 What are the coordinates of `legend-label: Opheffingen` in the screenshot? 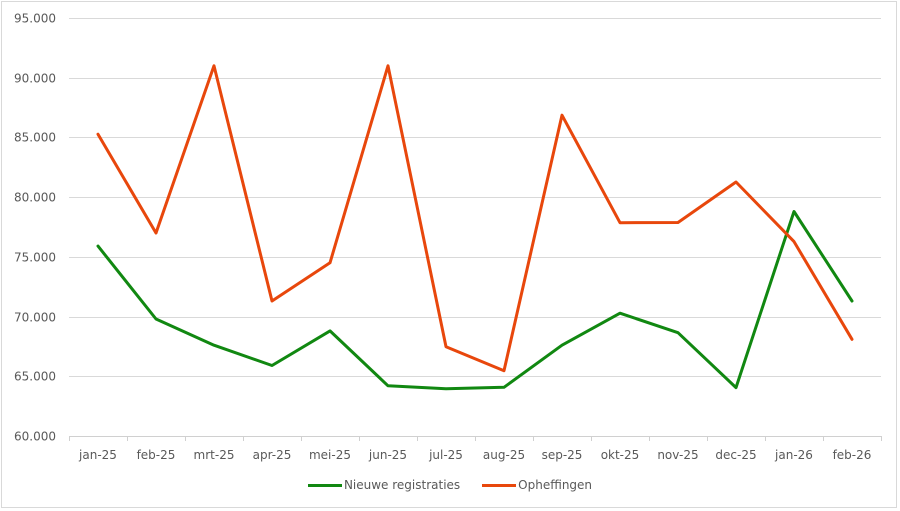 It's located at (555, 485).